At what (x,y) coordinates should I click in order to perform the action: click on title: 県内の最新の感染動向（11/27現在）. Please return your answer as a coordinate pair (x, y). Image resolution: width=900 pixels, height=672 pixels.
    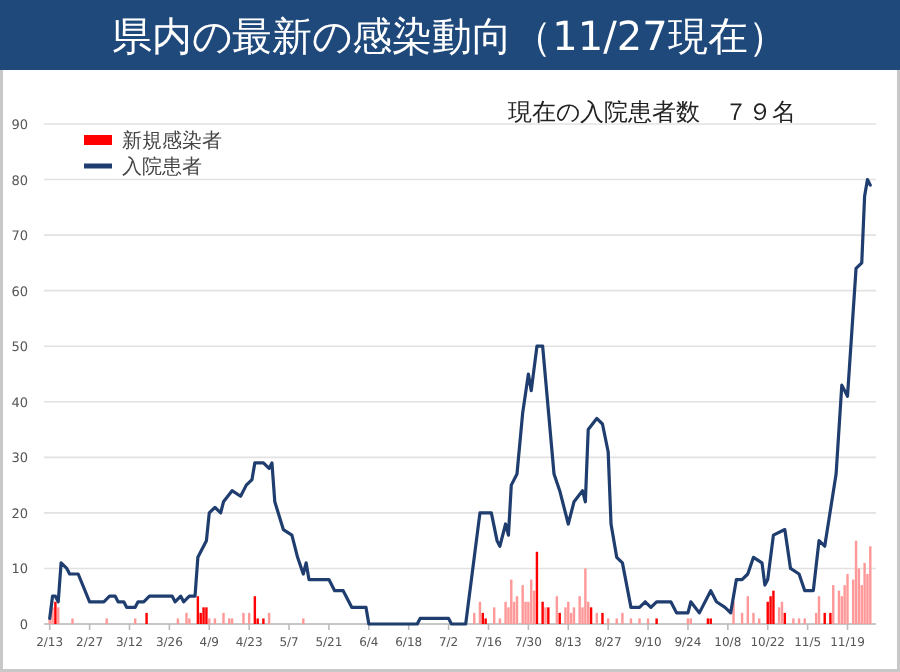
    Looking at the image, I should click on (450, 36).